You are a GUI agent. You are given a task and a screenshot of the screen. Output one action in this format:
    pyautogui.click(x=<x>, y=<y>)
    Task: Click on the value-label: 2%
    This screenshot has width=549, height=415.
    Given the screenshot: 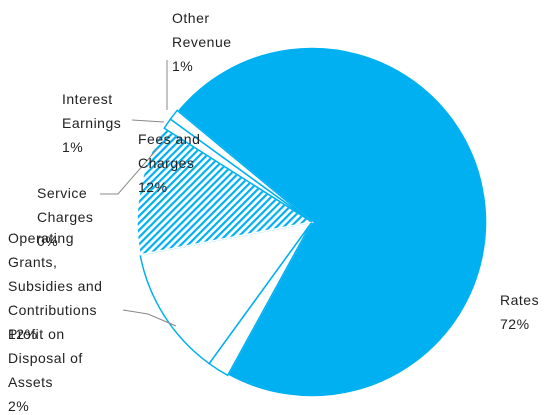 What is the action you would take?
    pyautogui.click(x=19, y=406)
    